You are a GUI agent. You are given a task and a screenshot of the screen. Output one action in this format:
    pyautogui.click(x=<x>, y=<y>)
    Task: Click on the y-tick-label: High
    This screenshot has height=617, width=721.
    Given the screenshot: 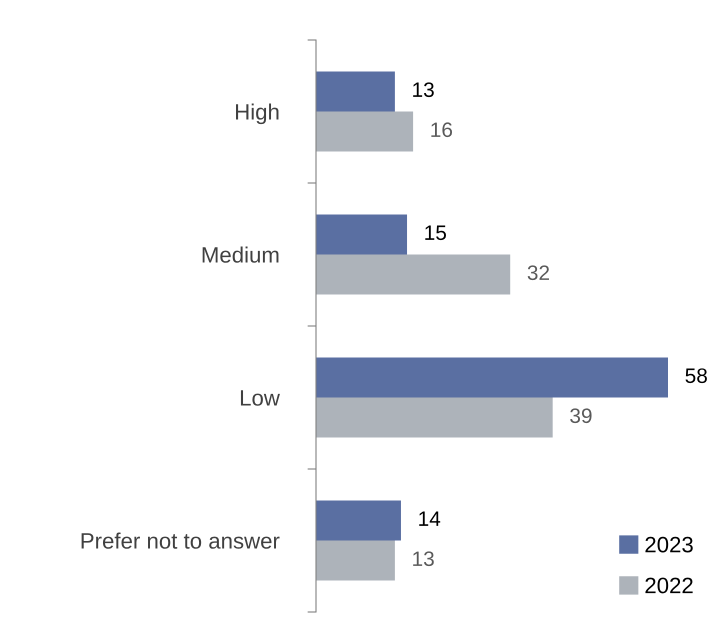 What is the action you would take?
    pyautogui.click(x=257, y=113)
    